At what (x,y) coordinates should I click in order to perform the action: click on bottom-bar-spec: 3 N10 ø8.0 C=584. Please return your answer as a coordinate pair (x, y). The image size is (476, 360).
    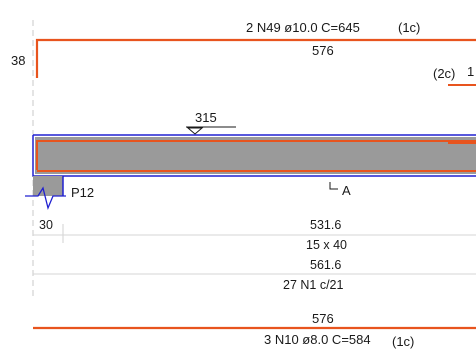
    Looking at the image, I should click on (317, 339).